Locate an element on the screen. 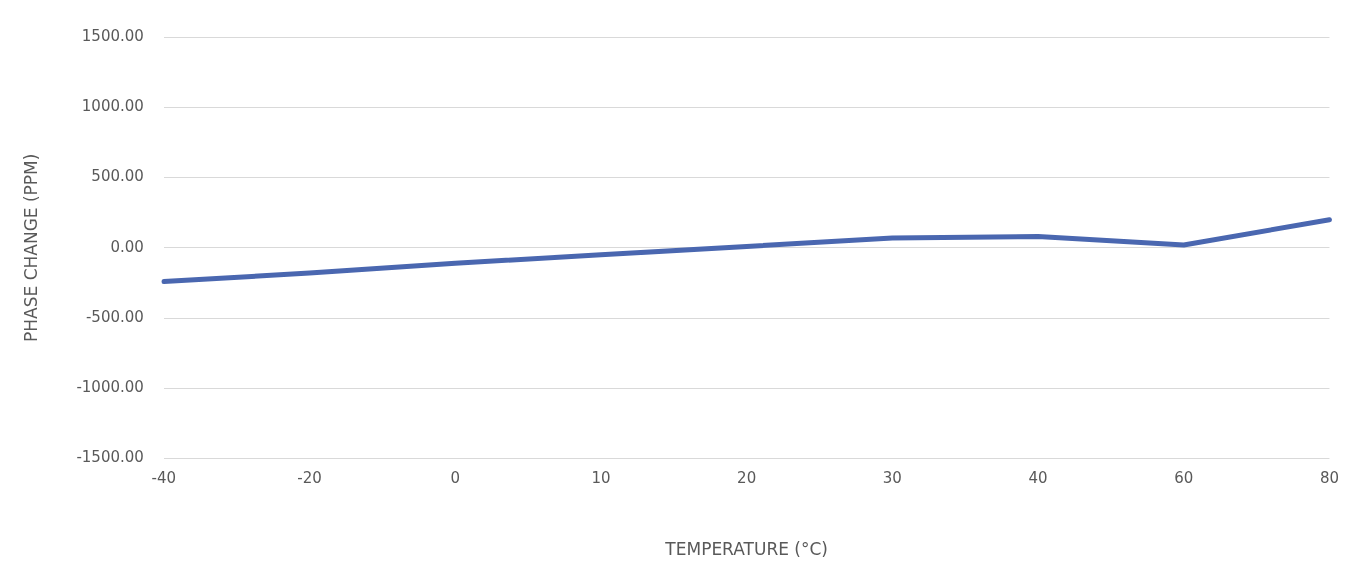 This screenshot has width=1359, height=583. x-tick-label: 10 is located at coordinates (601, 478).